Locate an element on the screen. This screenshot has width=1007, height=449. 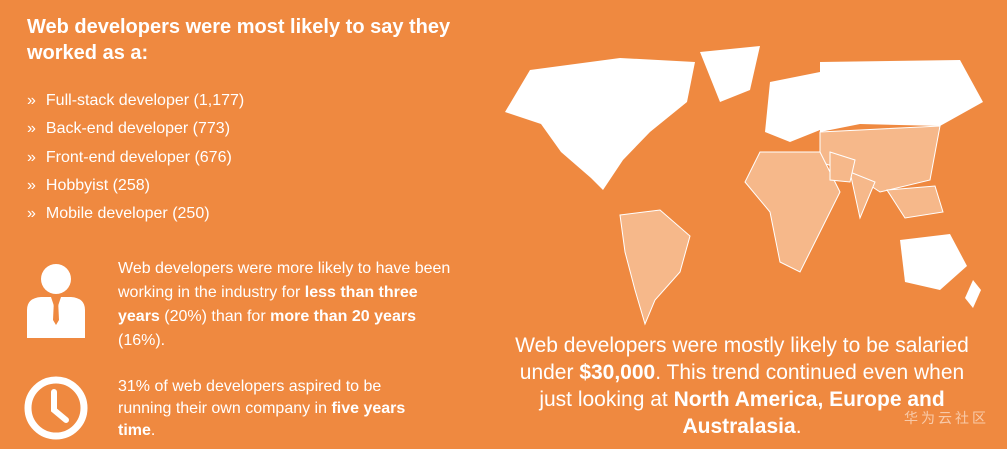
role-item: » Full-stack developer (1,177) is located at coordinates (135, 103).